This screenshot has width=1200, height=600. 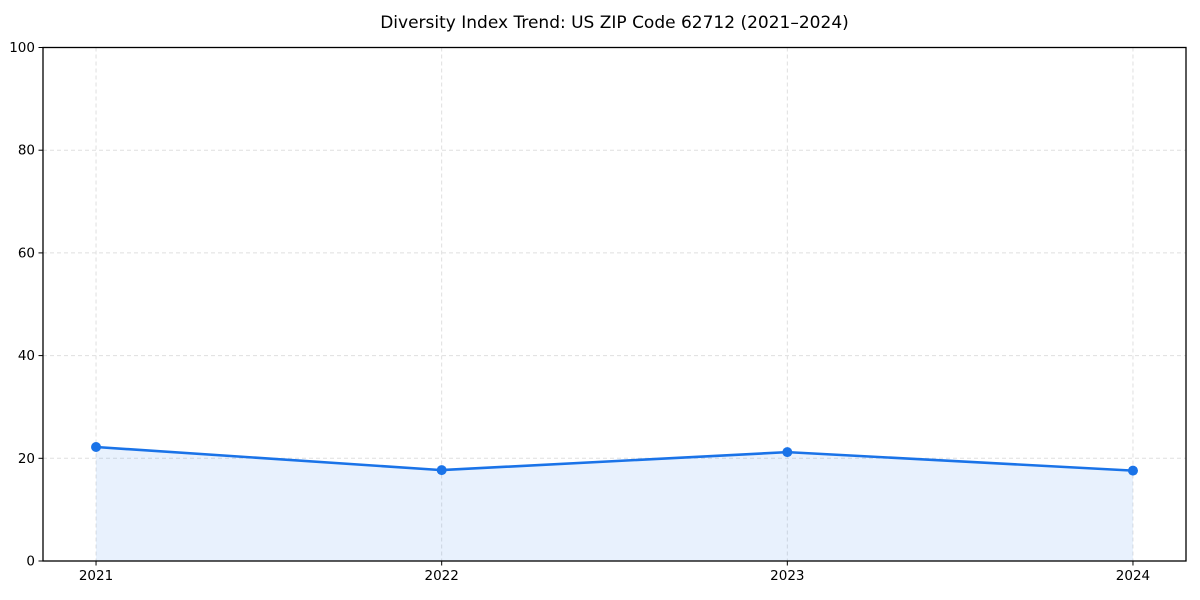 What do you see at coordinates (22, 48) in the screenshot?
I see `y-tick-label: 100` at bounding box center [22, 48].